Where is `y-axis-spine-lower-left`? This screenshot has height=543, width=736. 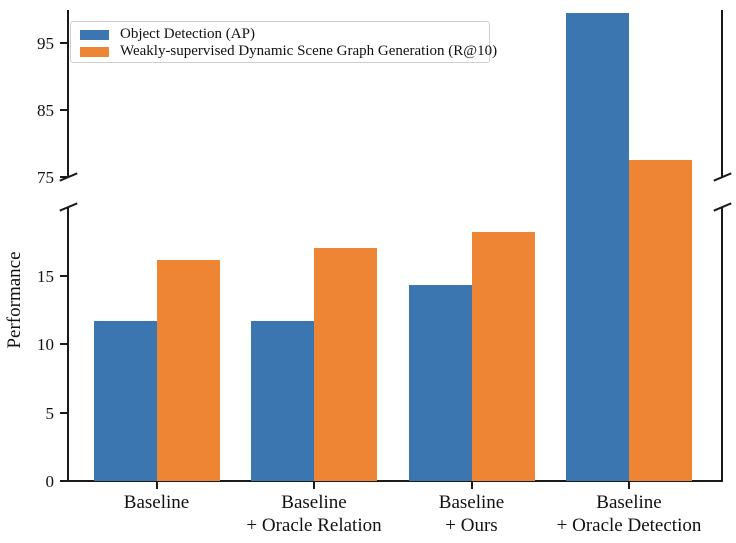
y-axis-spine-lower-left is located at coordinates (68, 344).